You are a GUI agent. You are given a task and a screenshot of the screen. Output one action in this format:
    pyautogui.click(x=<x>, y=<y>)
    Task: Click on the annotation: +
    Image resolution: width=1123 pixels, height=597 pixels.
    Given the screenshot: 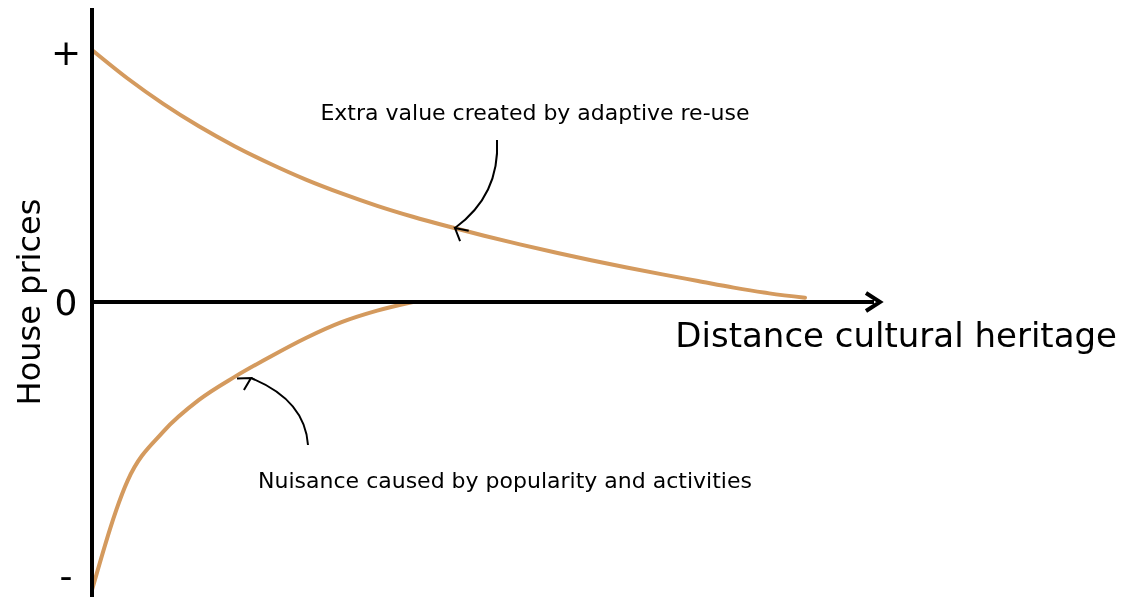 What is the action you would take?
    pyautogui.click(x=66, y=52)
    